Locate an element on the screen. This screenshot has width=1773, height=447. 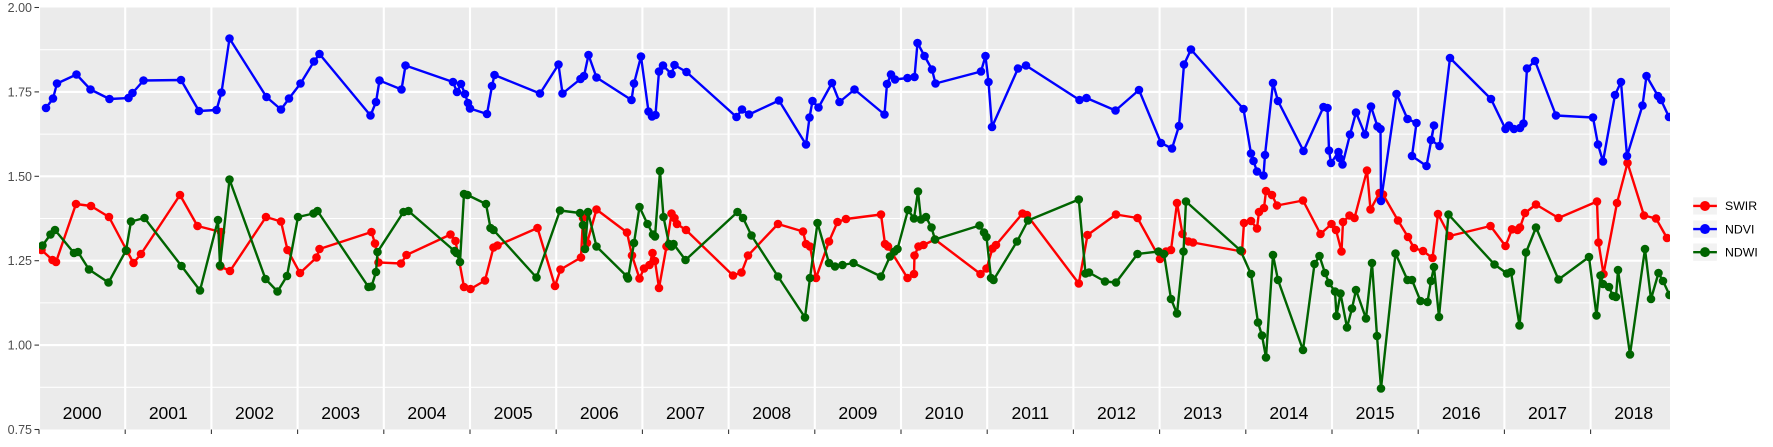
svg-text: 2010 is located at coordinates (944, 413).